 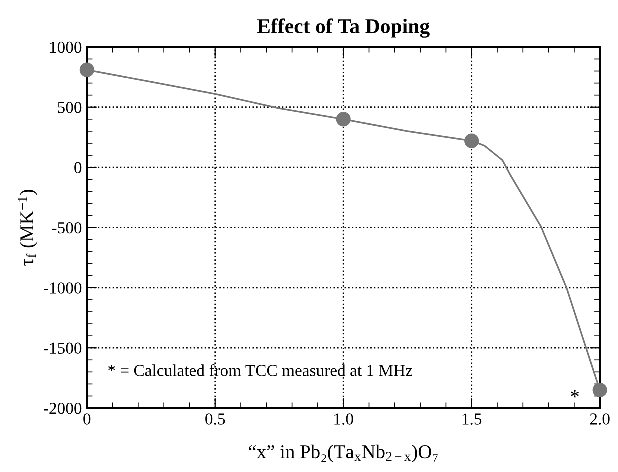 What do you see at coordinates (63, 348) in the screenshot?
I see `y-tick-label: -1500` at bounding box center [63, 348].